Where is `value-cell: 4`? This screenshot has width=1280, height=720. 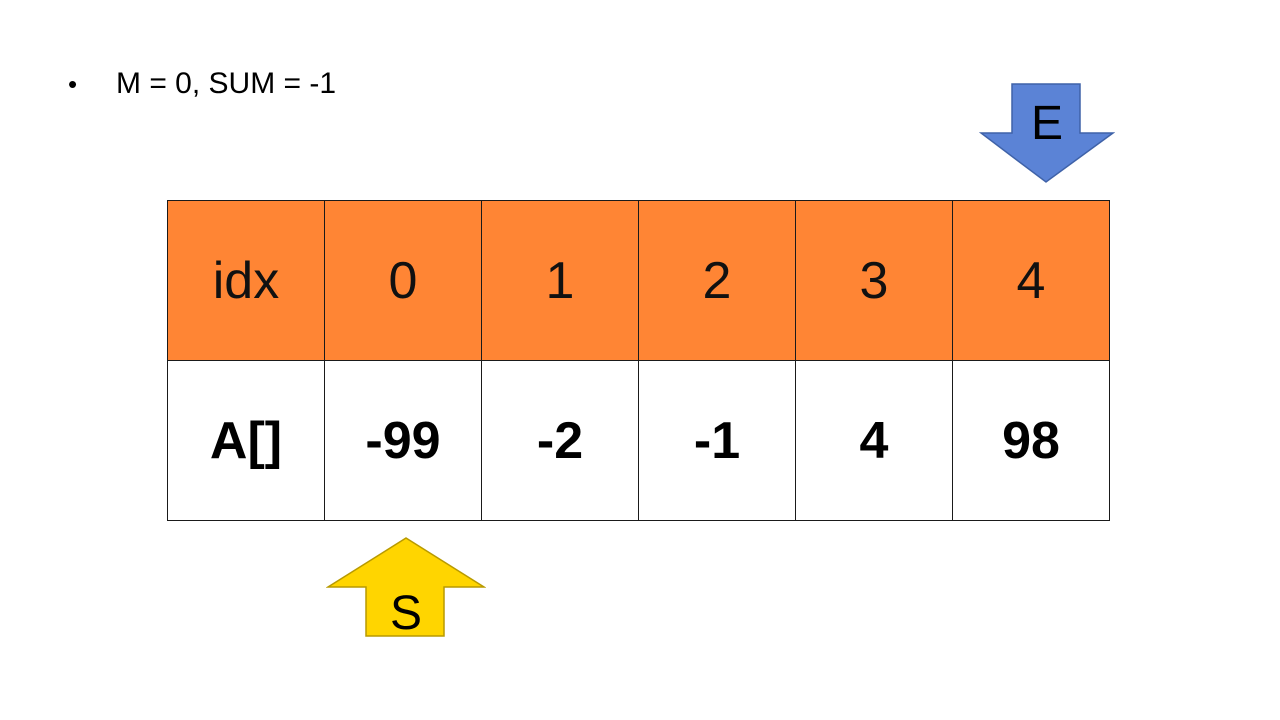
value-cell: 4 is located at coordinates (874, 440).